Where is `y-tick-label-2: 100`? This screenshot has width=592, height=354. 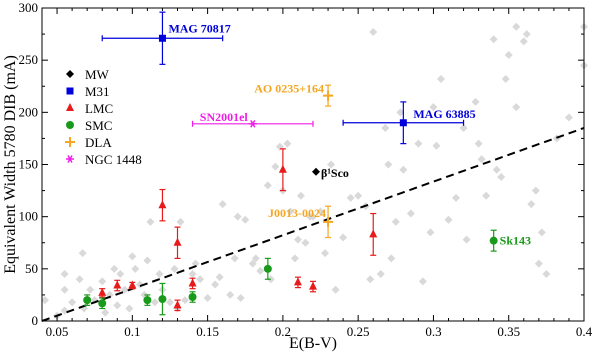
y-tick-label-2: 100 is located at coordinates (29, 216).